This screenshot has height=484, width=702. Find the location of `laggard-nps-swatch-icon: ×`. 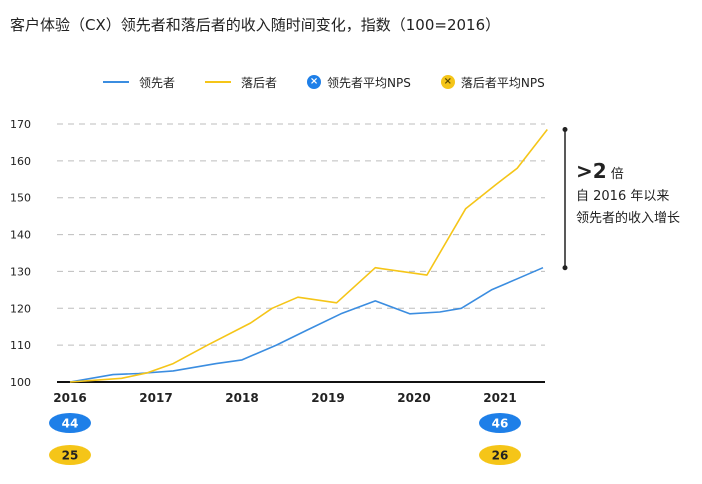

laggard-nps-swatch-icon: × is located at coordinates (447, 82).